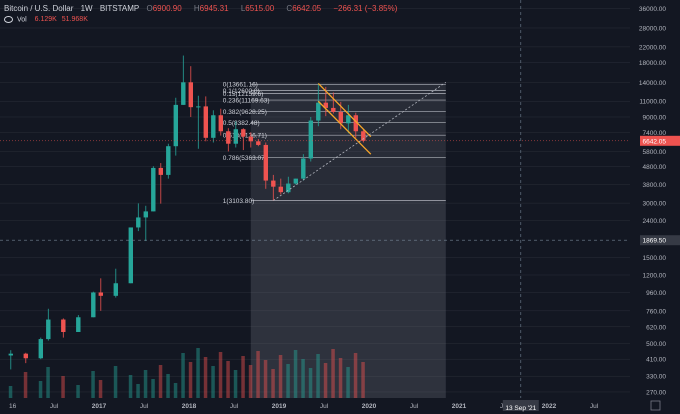 The image size is (680, 414). I want to click on settings-gear-icon, so click(655, 405).